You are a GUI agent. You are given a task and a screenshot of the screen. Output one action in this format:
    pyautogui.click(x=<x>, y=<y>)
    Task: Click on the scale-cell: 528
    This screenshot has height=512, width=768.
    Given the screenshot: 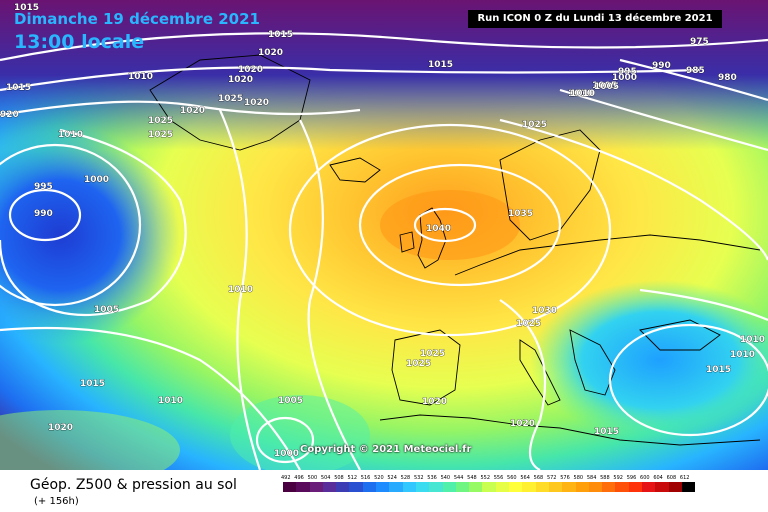 What is the action you would take?
    pyautogui.click(x=408, y=483)
    